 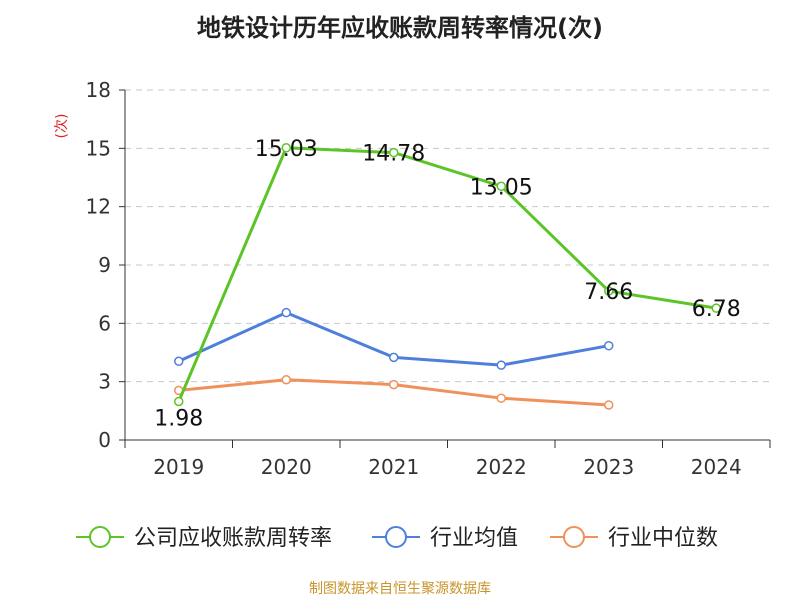 What do you see at coordinates (98, 90) in the screenshot?
I see `y-tick-label: 18` at bounding box center [98, 90].